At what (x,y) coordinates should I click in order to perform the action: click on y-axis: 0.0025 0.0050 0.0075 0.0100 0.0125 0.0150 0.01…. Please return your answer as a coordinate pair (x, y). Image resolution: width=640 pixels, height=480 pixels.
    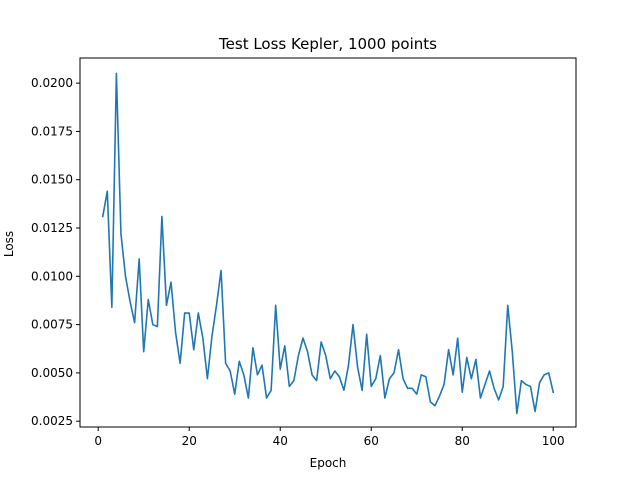
    Looking at the image, I should click on (55, 252).